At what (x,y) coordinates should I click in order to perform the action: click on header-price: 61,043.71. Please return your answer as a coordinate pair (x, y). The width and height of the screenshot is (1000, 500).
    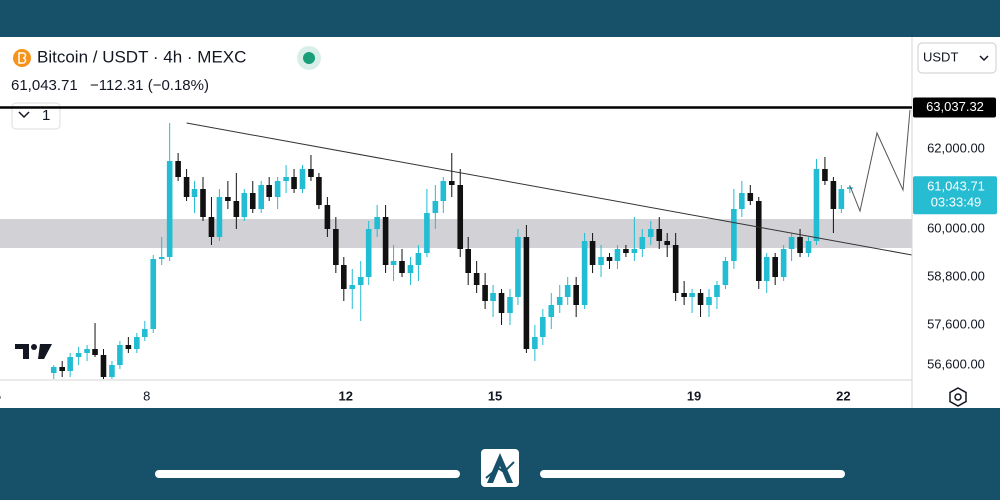
    Looking at the image, I should click on (44, 85).